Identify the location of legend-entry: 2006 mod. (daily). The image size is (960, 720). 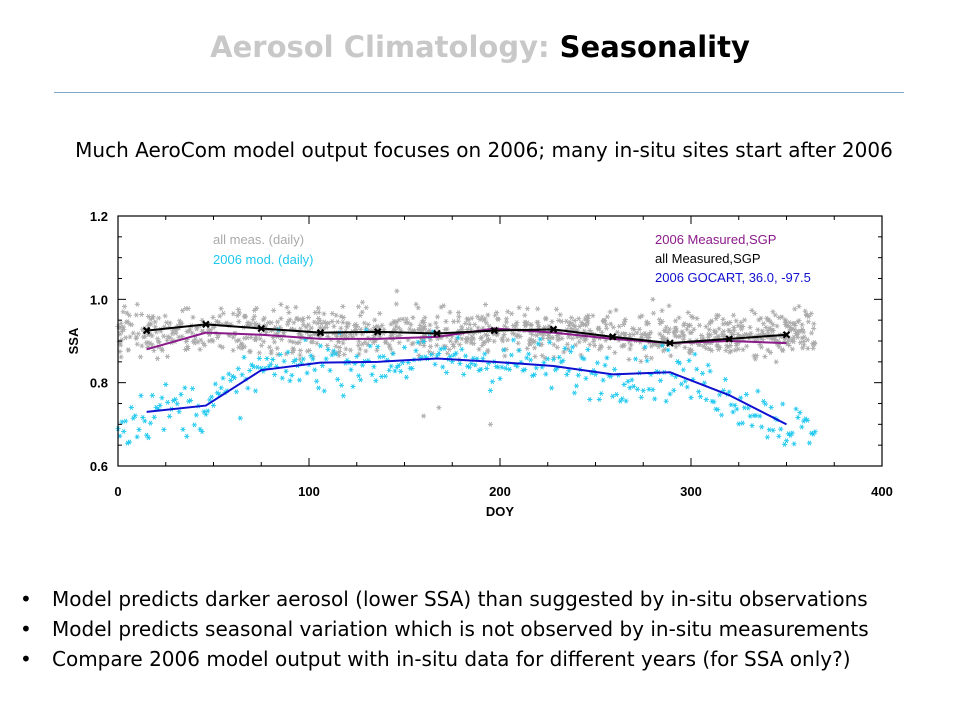
(263, 259).